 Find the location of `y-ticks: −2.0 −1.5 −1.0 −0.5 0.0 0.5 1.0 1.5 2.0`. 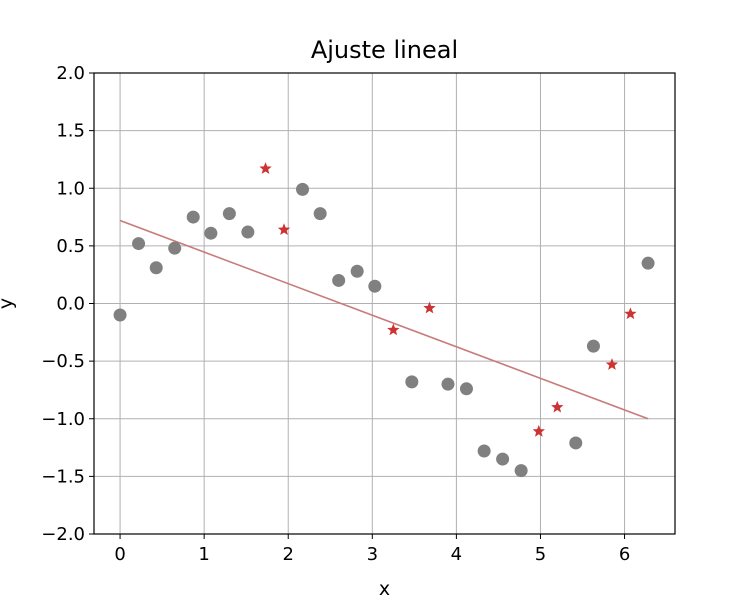

y-ticks: −2.0 −1.5 −1.0 −0.5 0.0 0.5 1.0 1.5 2.0 is located at coordinates (67, 304).